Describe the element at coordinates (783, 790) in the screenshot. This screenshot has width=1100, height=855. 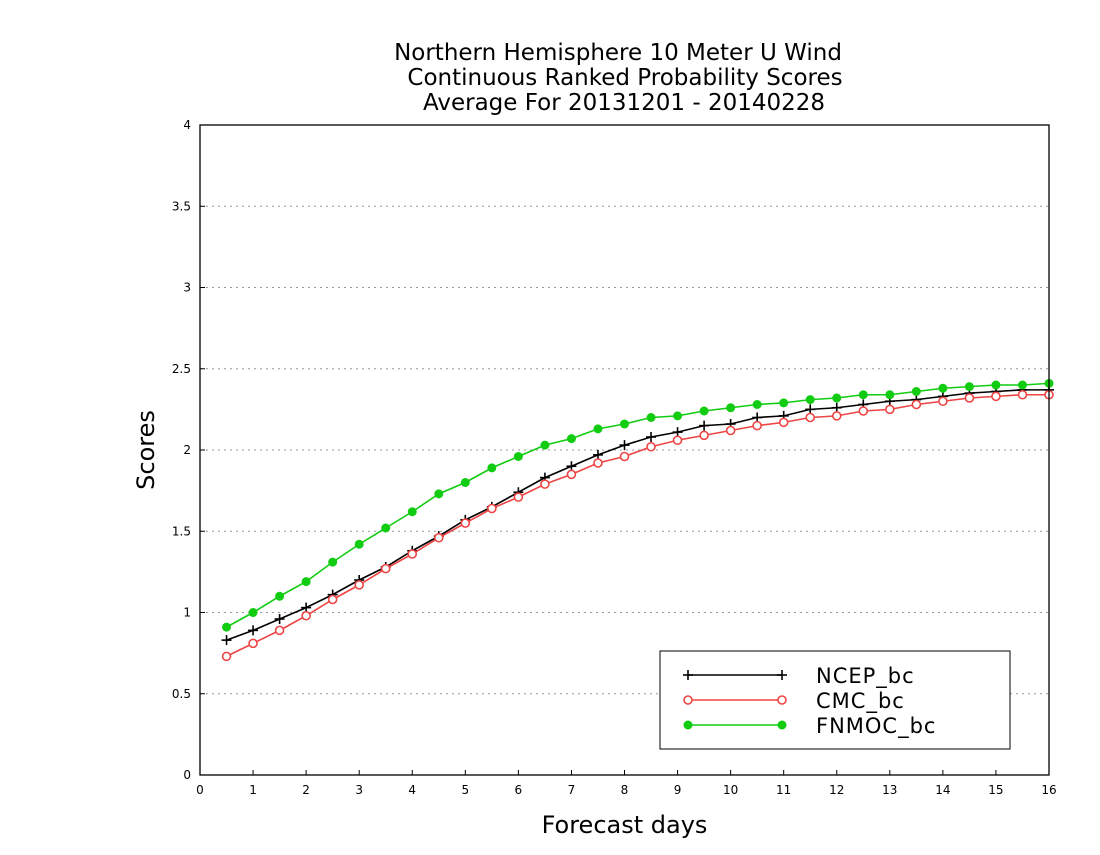
I see `x-tick-label: 11` at that location.